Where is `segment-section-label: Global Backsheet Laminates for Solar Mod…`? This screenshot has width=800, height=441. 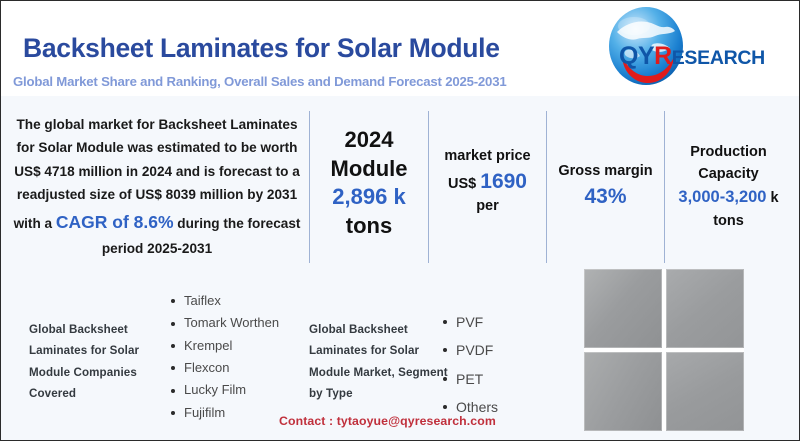 segment-section-label: Global Backsheet Laminates for Solar Mod… is located at coordinates (378, 362).